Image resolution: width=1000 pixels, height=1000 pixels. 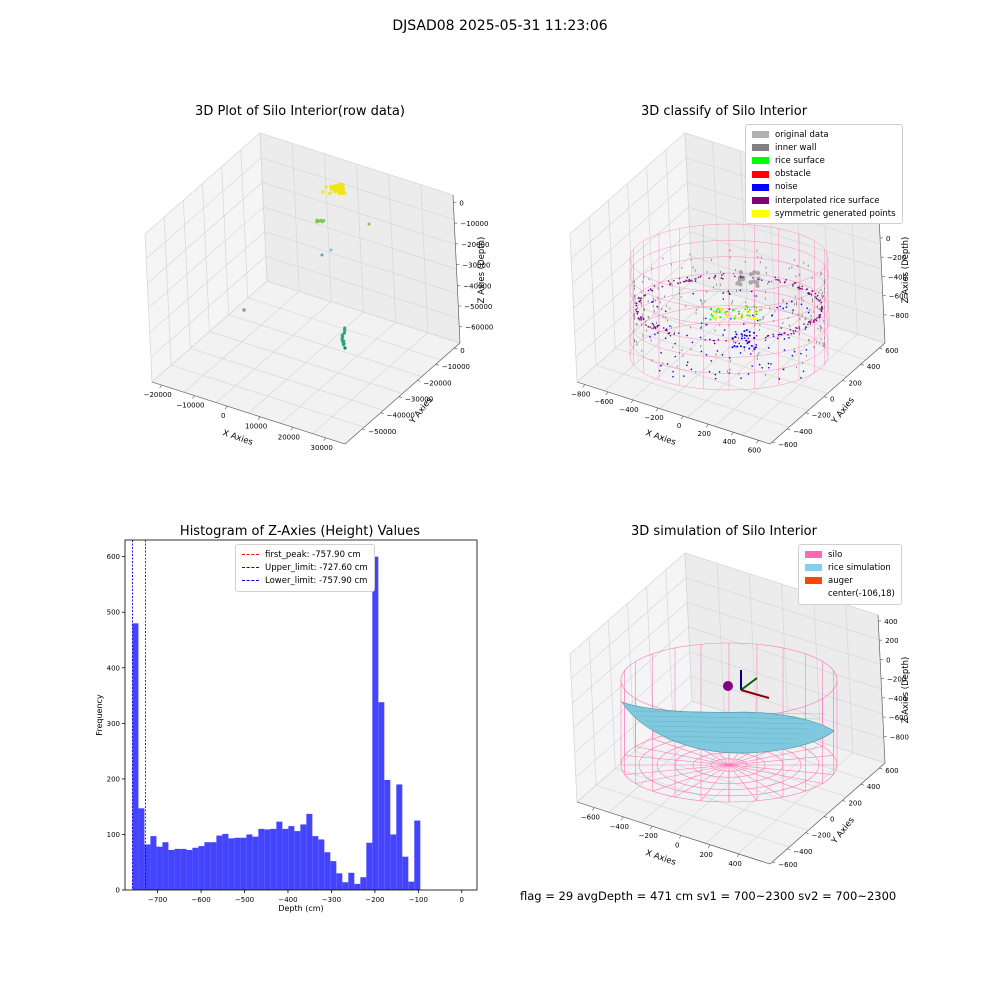 What do you see at coordinates (861, 594) in the screenshot?
I see `legend-label: center(-106,18)` at bounding box center [861, 594].